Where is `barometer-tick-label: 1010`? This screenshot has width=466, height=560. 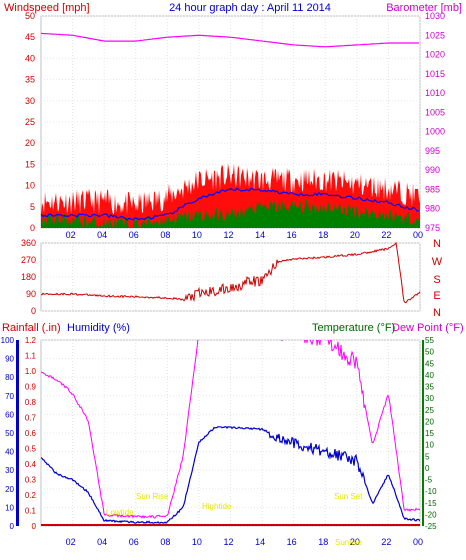 barometer-tick-label: 1010 is located at coordinates (435, 93).